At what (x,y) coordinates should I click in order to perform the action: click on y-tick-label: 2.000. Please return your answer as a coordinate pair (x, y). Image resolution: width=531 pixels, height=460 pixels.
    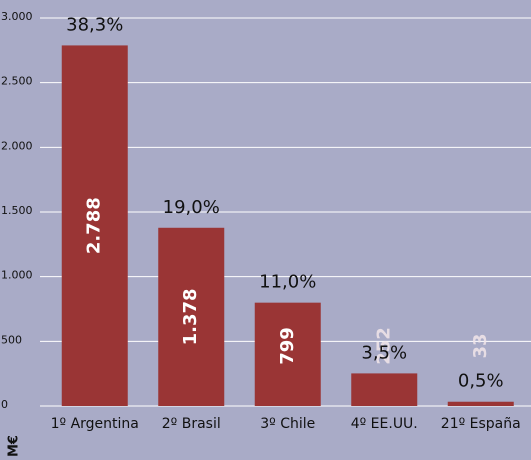
    Looking at the image, I should click on (17, 145).